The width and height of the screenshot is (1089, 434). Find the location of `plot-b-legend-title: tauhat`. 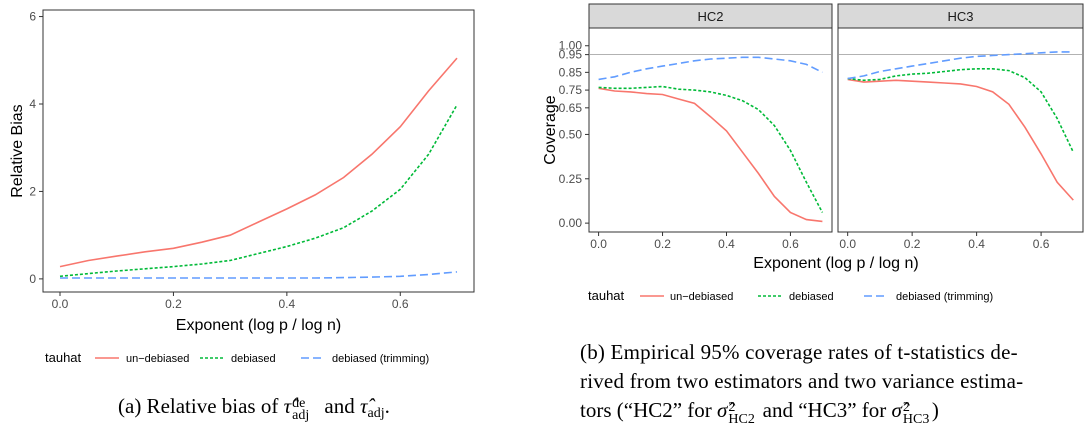

plot-b-legend-title: tauhat is located at coordinates (606, 295).